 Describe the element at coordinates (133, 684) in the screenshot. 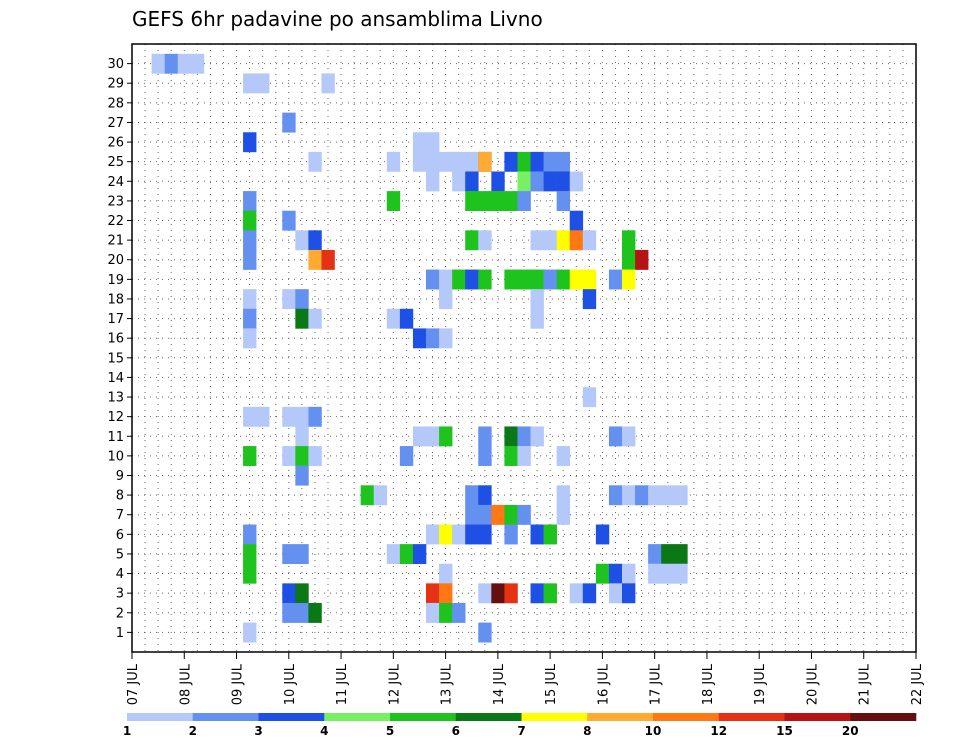

I see `x-tick-label: 07 JUL` at that location.